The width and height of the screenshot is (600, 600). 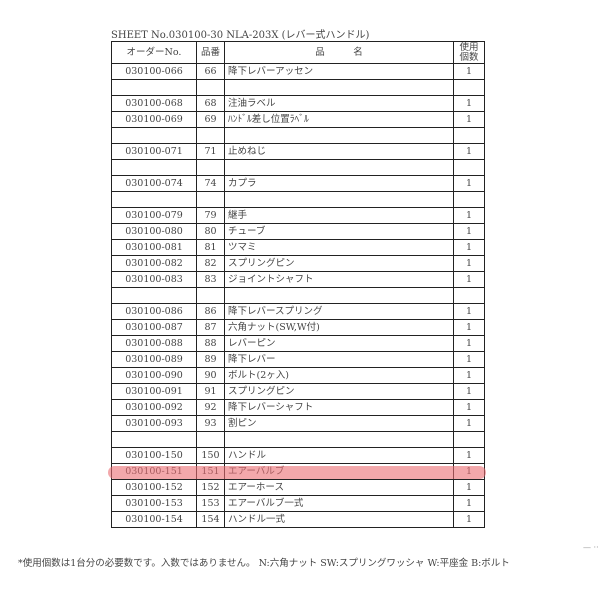 I want to click on table-row: 030100-069 69 ﾊﾝﾄﾞﾙ差し位置ﾗﾍﾞﾙ 1, so click(x=298, y=119).